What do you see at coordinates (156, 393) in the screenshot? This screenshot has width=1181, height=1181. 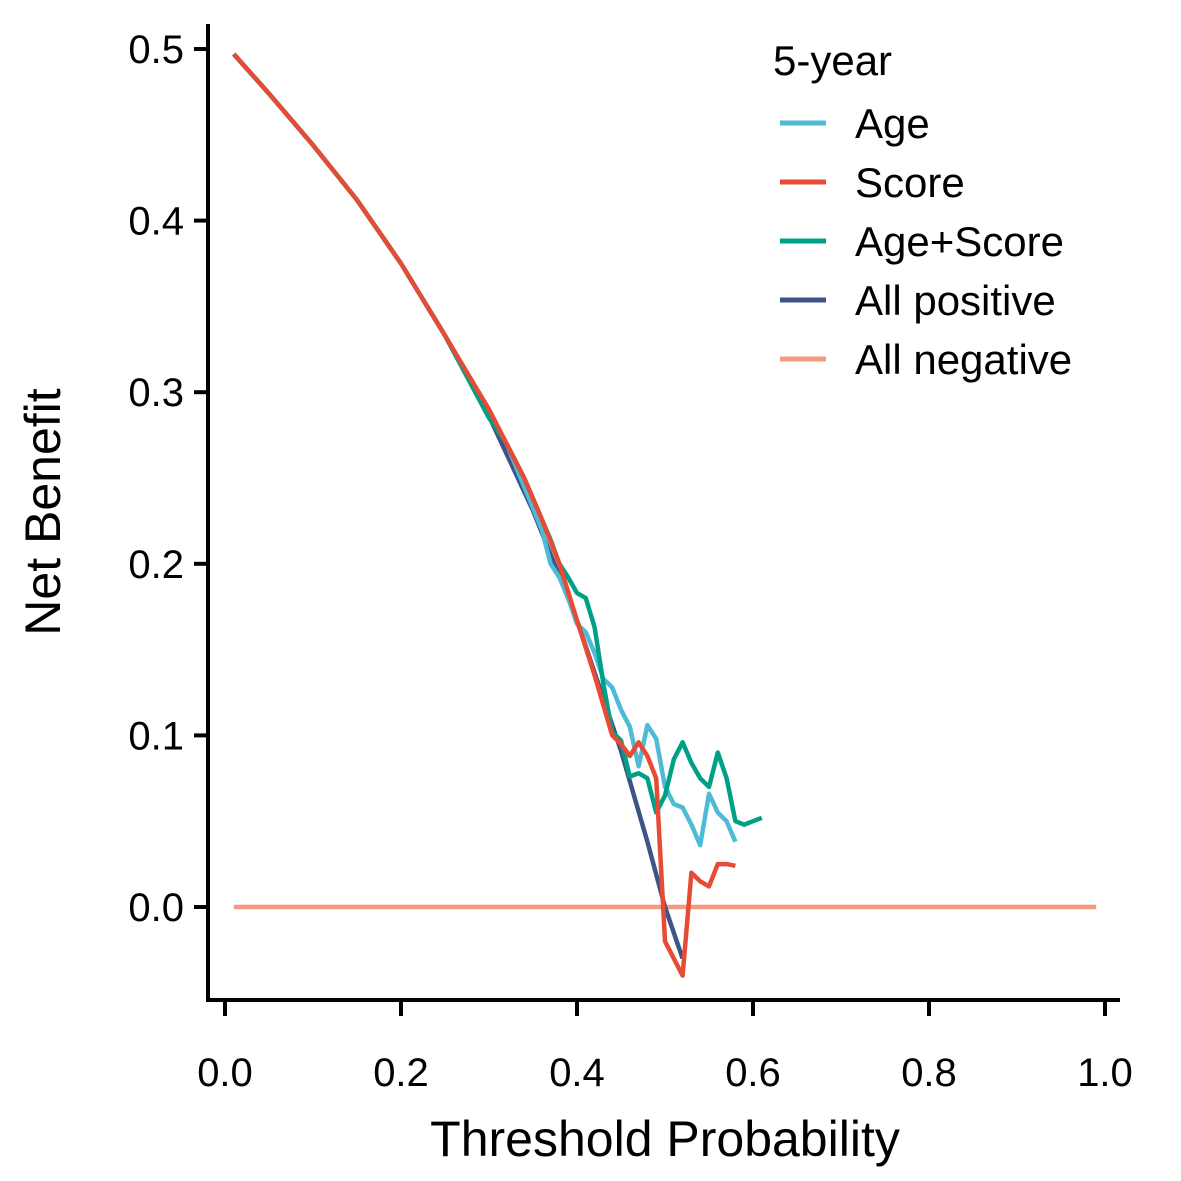 I see `y-tick-label: 0.3` at bounding box center [156, 393].